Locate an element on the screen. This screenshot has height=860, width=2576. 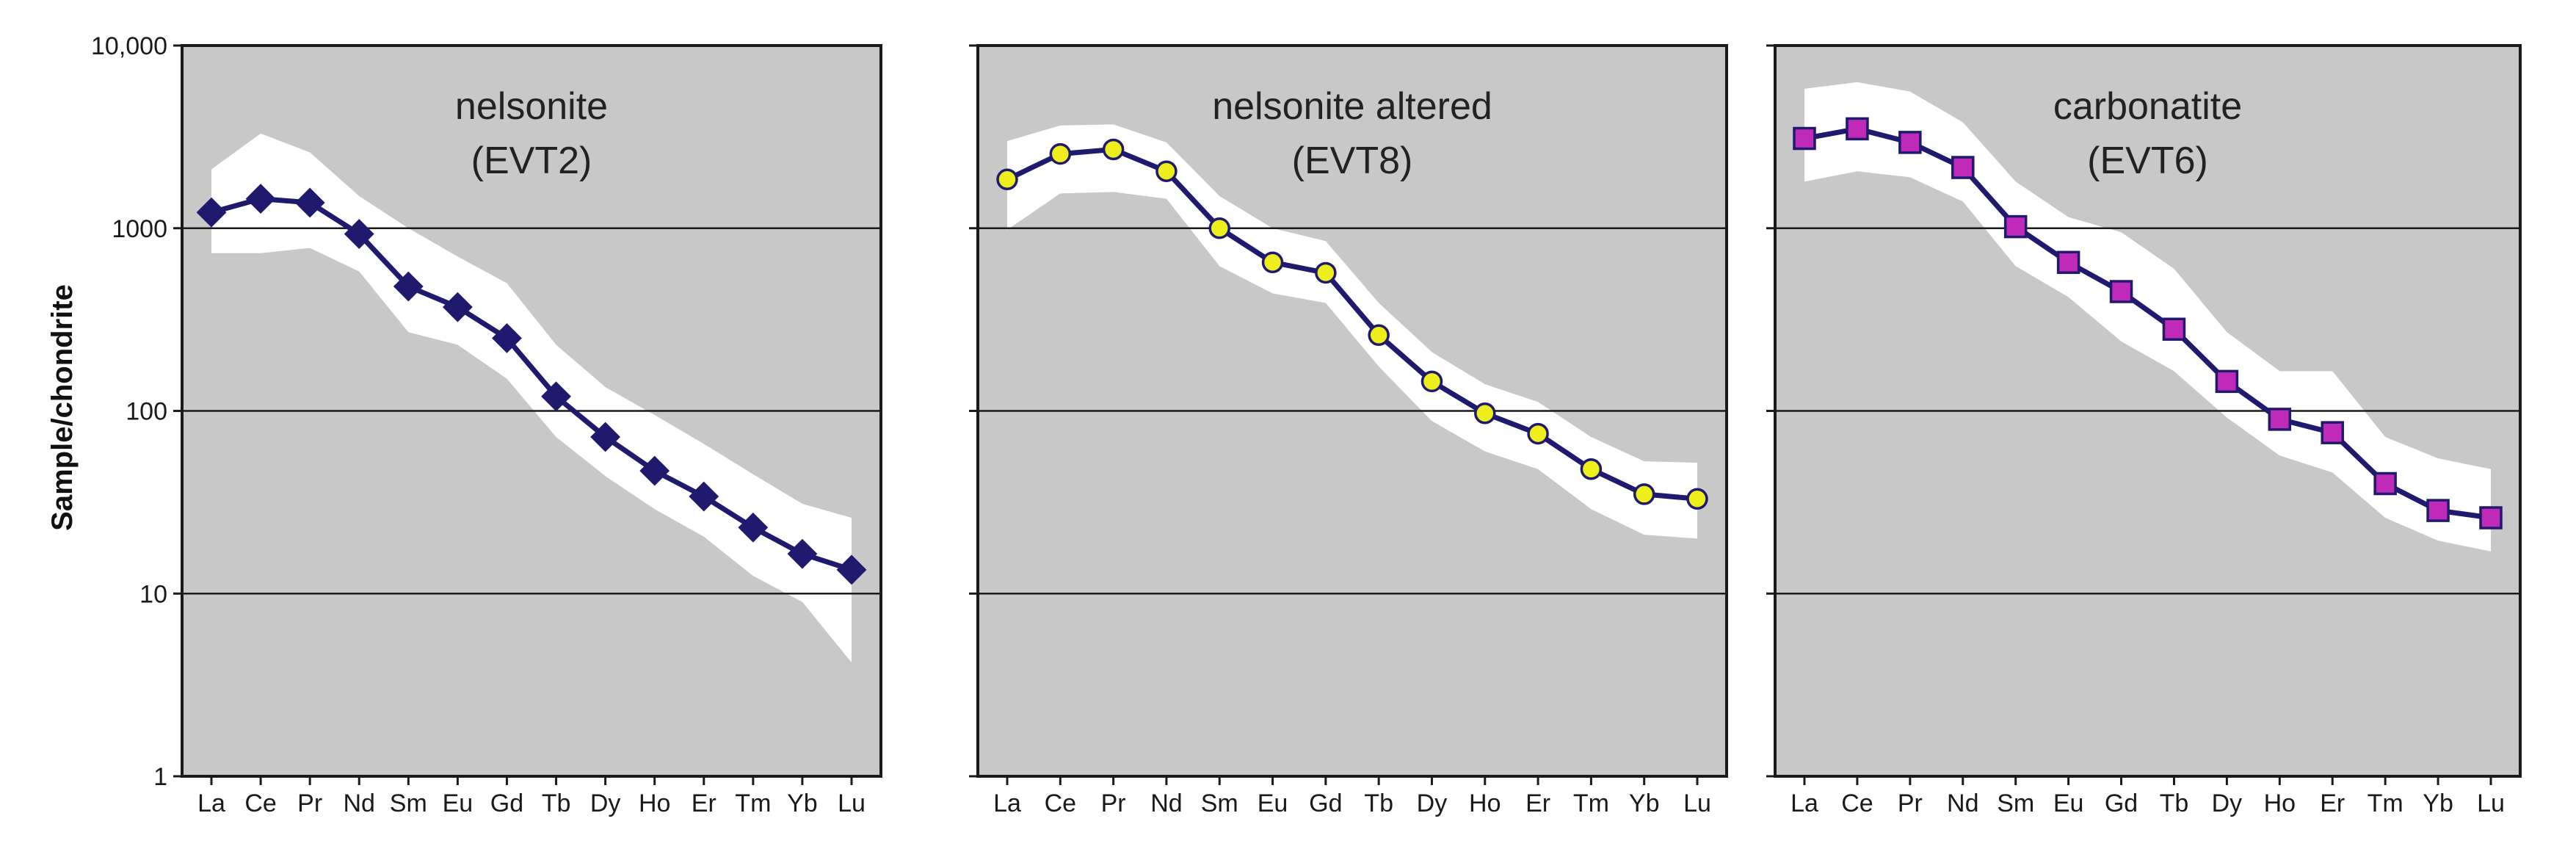
y-tick-label: 10 is located at coordinates (153, 594).